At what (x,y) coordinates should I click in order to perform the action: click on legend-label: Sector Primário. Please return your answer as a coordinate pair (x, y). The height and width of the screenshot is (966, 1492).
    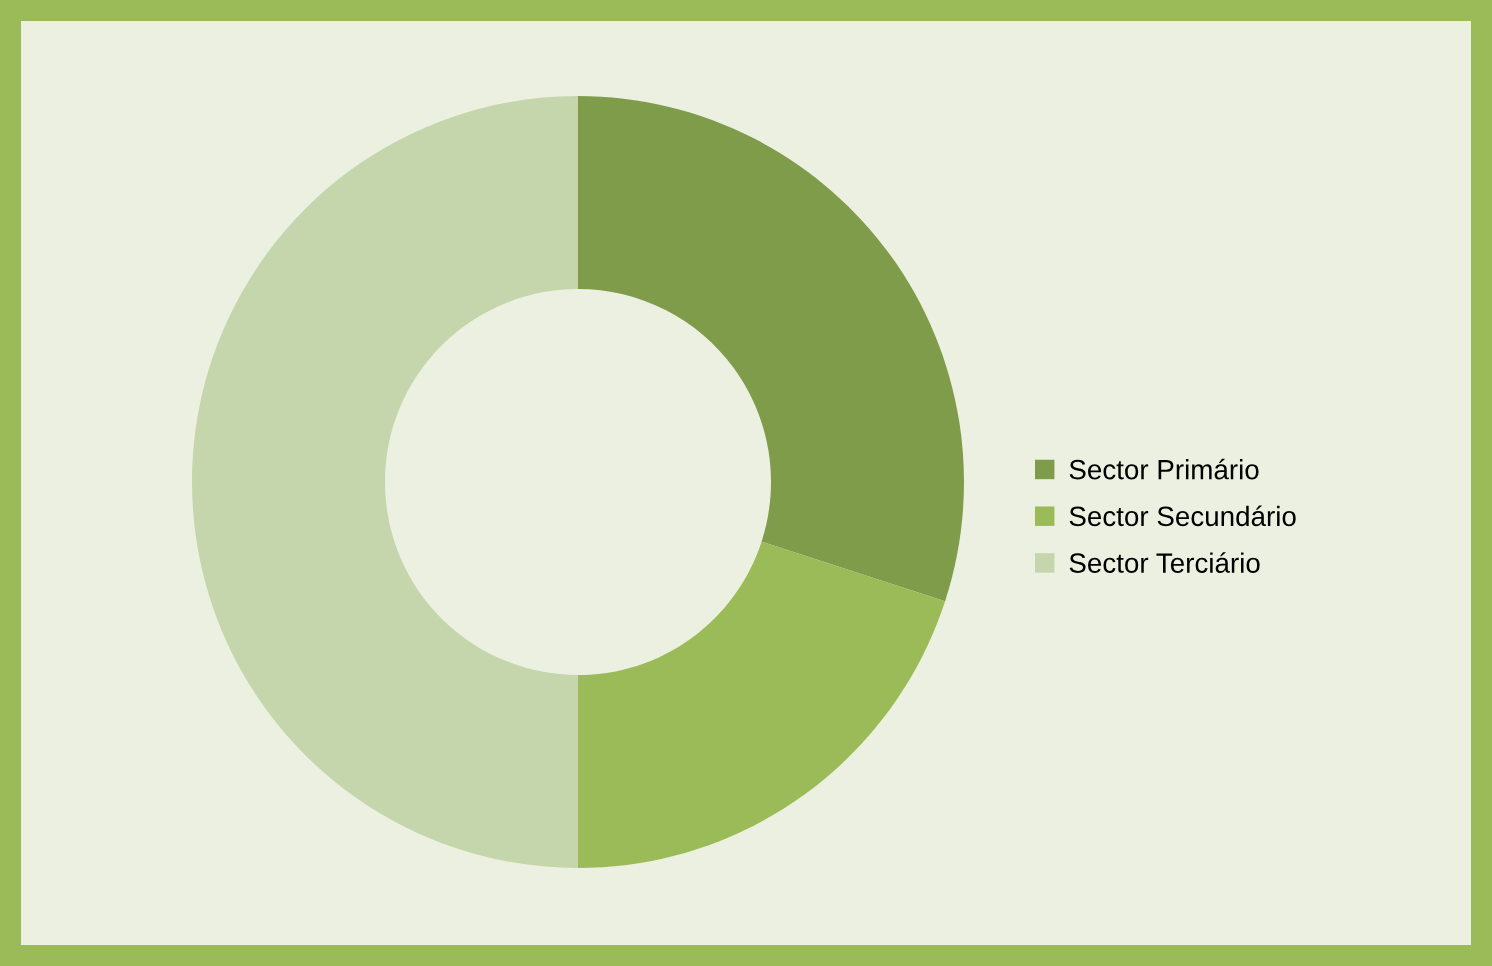
    Looking at the image, I should click on (1164, 469).